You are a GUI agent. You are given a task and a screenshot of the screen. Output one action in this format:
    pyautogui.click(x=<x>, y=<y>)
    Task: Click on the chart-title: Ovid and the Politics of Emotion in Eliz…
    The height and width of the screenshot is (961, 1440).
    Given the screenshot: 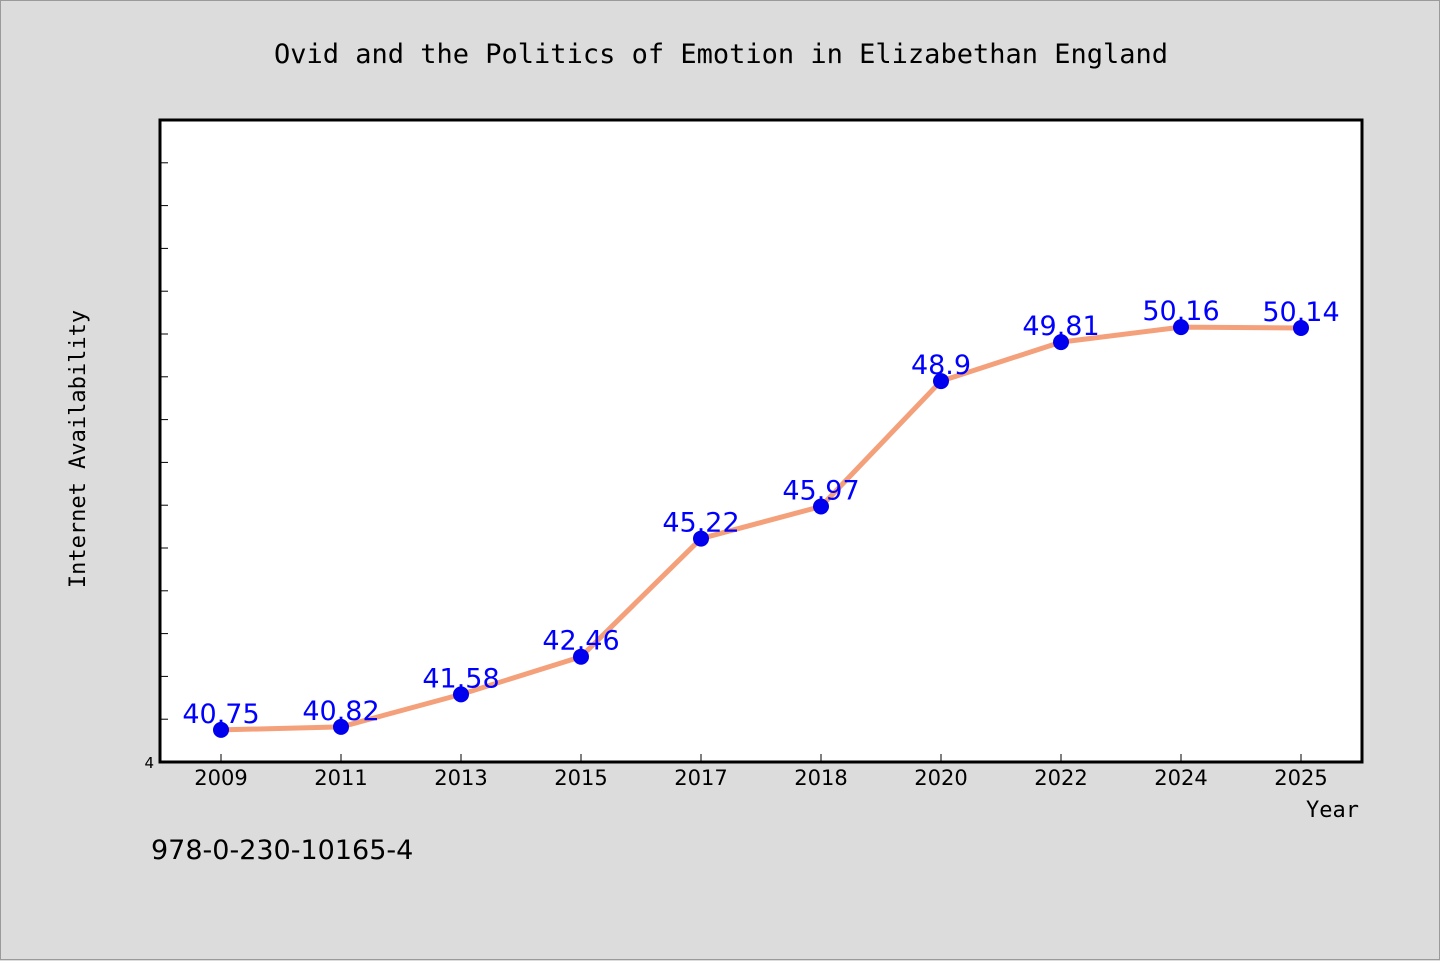 What is the action you would take?
    pyautogui.click(x=721, y=54)
    